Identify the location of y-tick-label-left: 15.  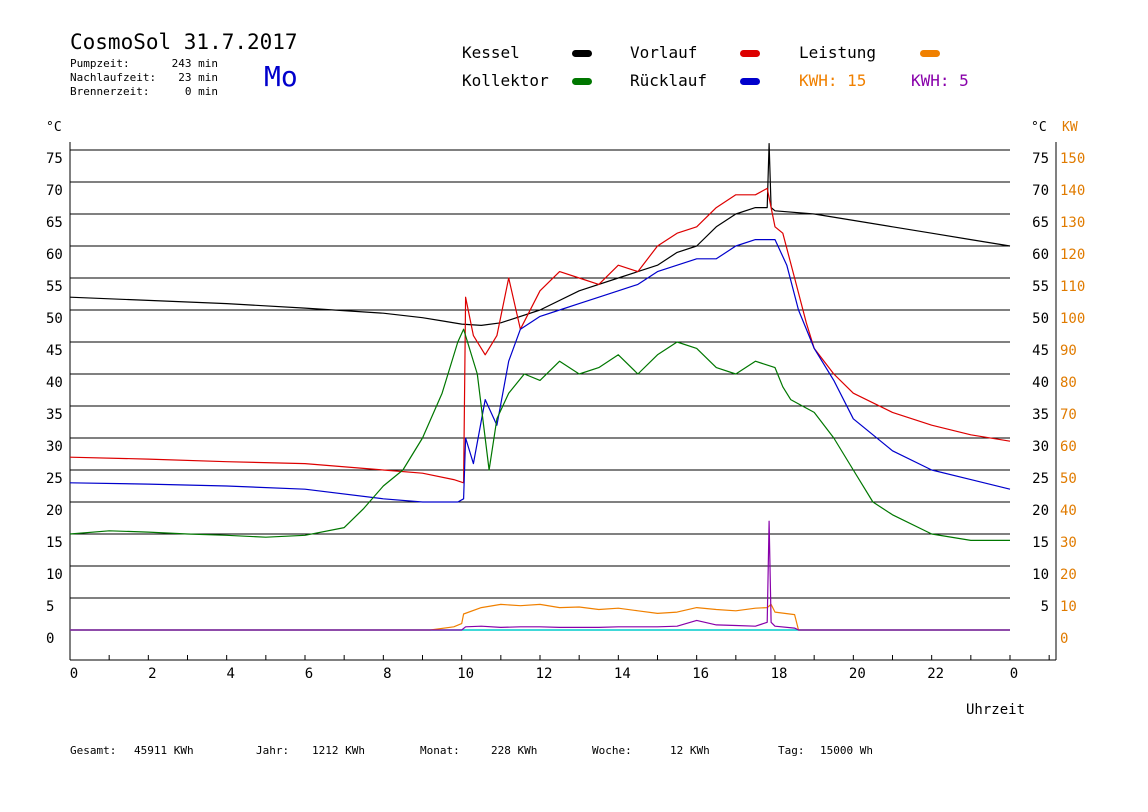
(54, 543).